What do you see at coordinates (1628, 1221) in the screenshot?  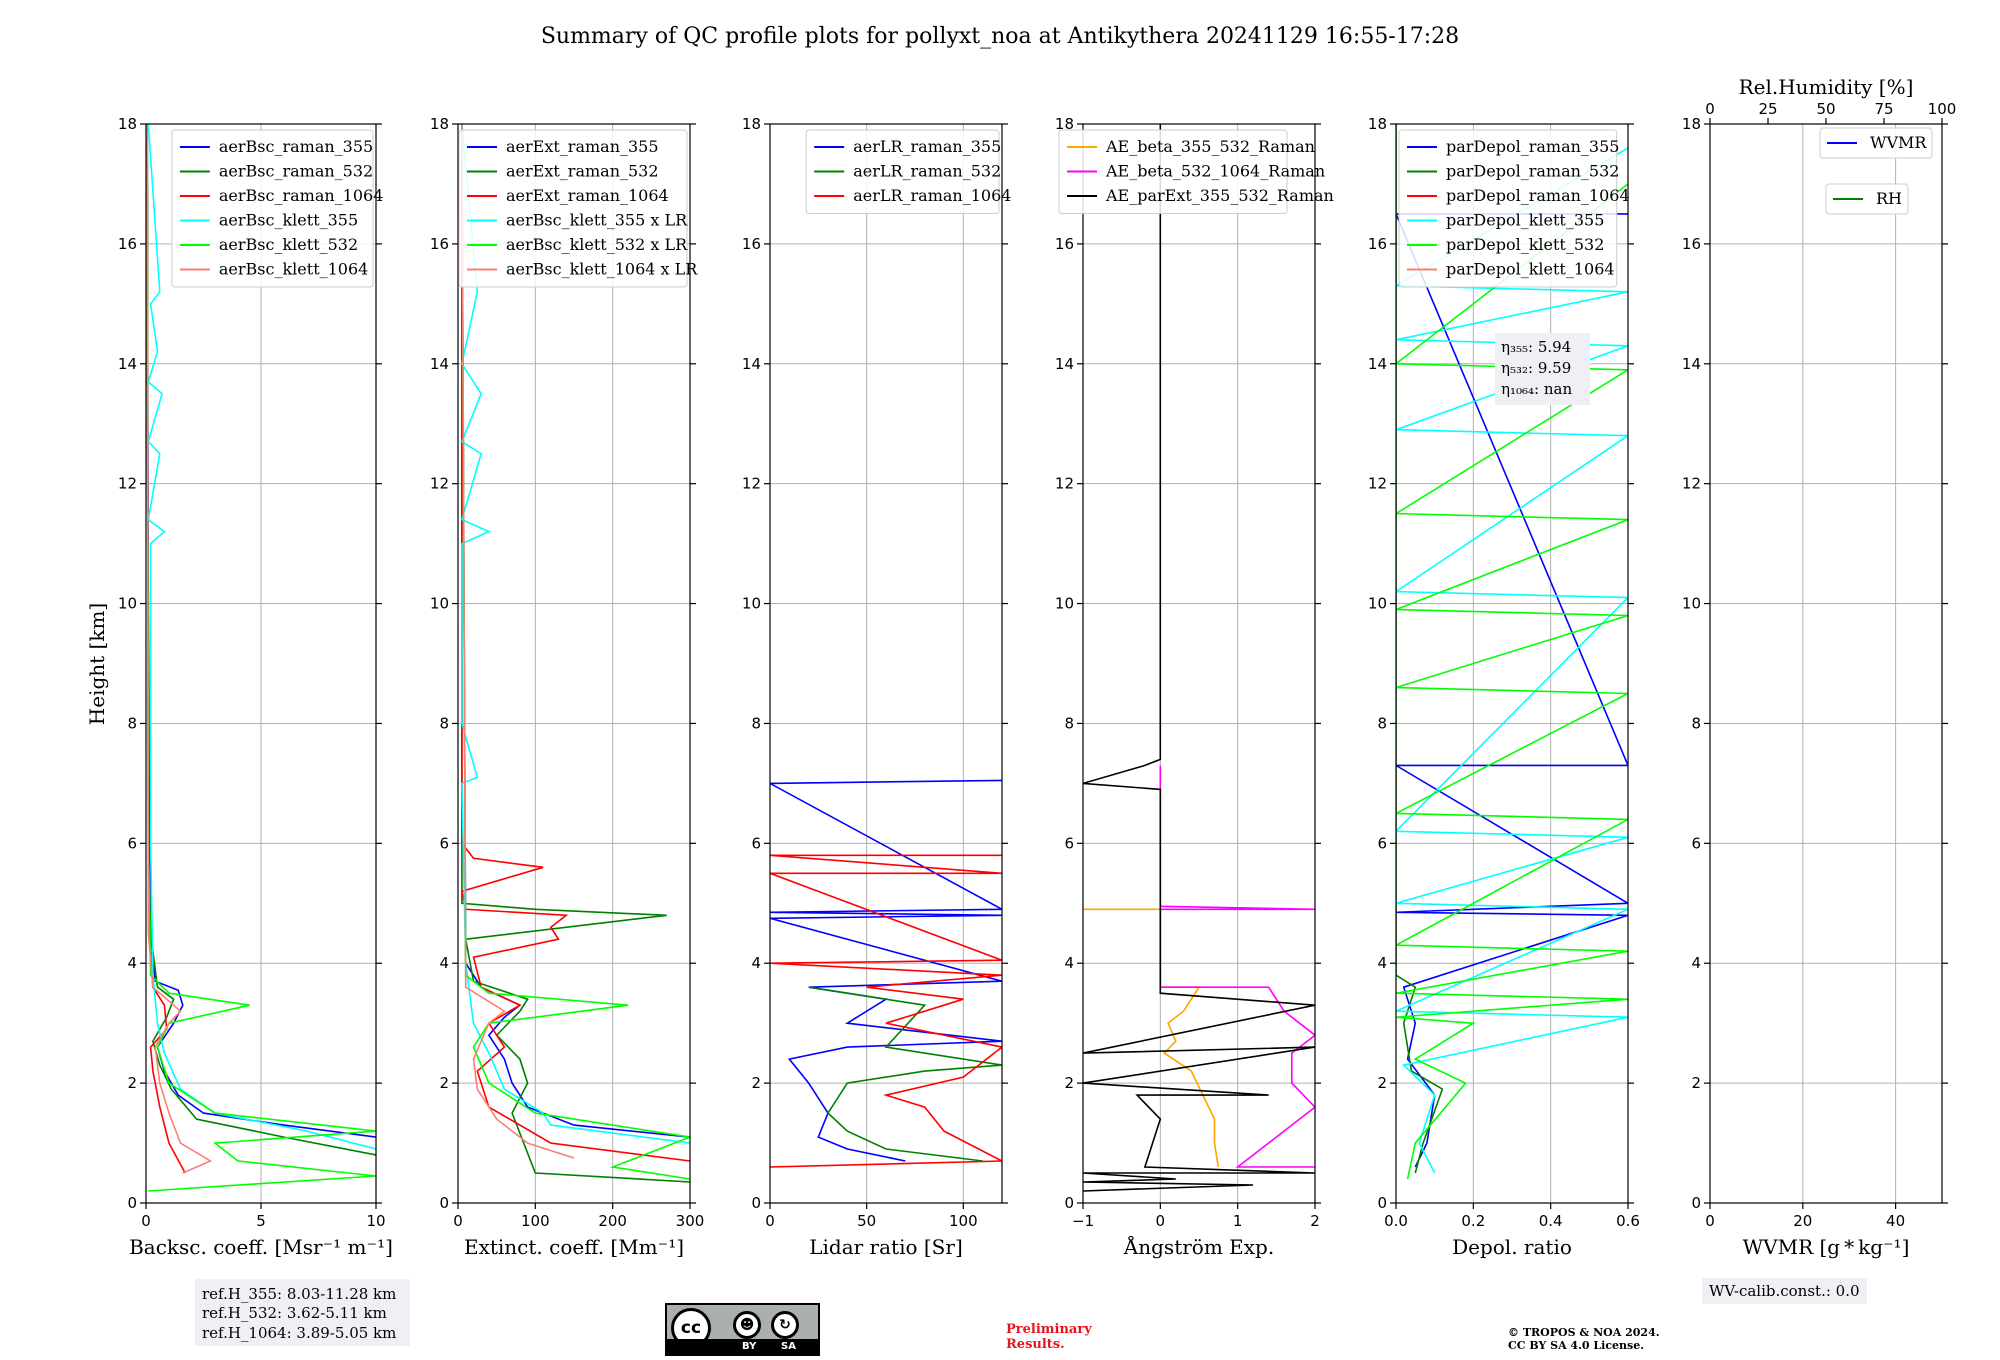 I see `x-tick-label: 0.6` at bounding box center [1628, 1221].